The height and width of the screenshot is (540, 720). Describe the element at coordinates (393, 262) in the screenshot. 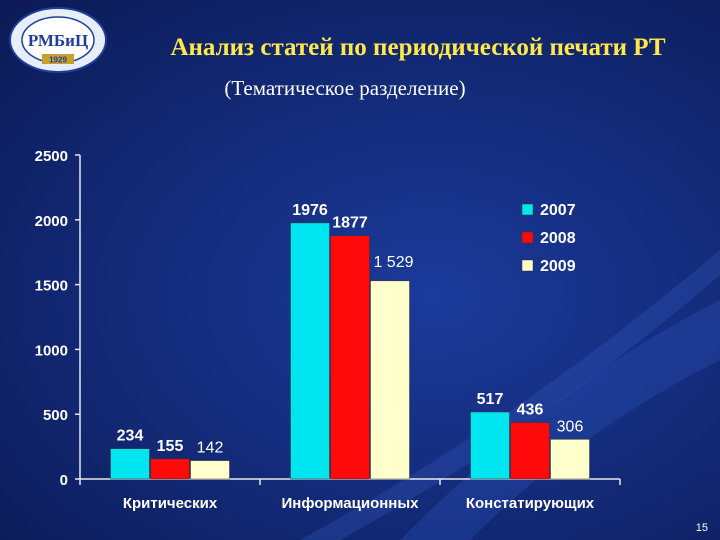

I see `data-label: 1 529` at that location.